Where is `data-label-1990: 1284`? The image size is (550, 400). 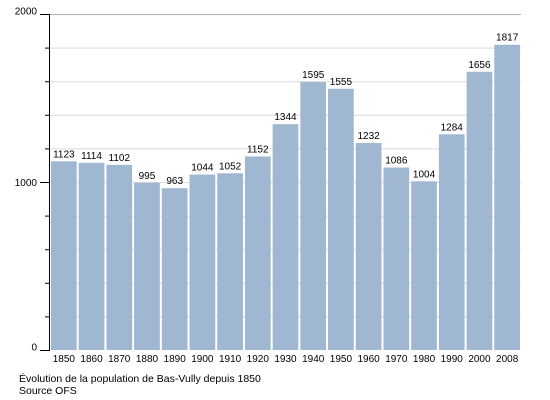
data-label-1990: 1284 is located at coordinates (452, 127).